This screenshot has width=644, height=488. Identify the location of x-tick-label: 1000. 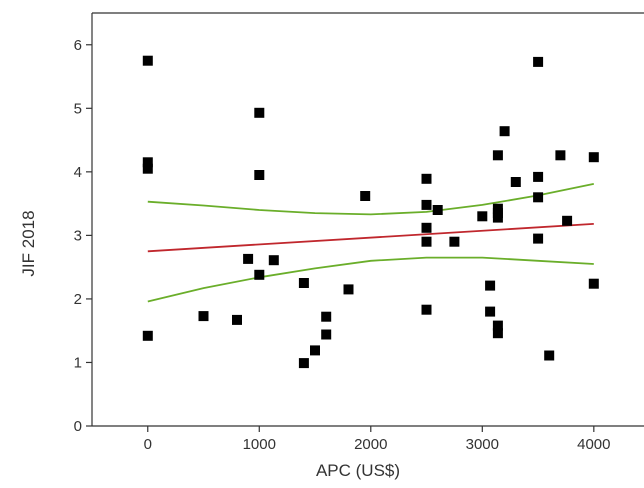
(259, 444).